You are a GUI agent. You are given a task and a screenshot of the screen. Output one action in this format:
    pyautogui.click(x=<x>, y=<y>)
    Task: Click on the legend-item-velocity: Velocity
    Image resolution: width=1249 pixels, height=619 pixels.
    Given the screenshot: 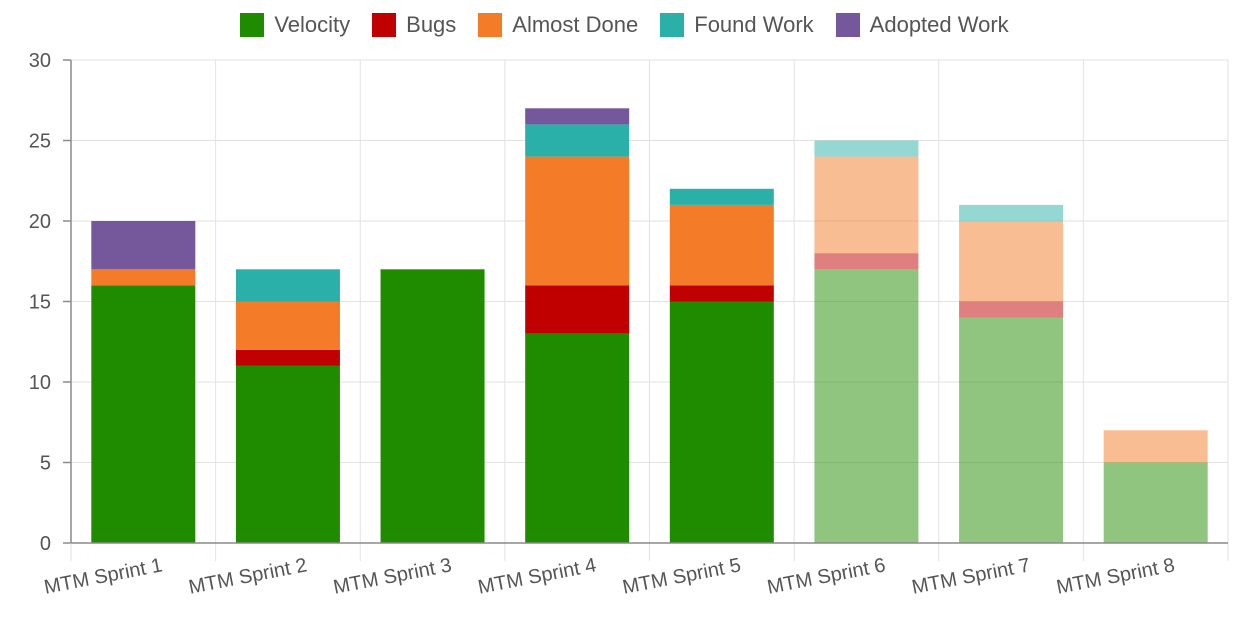 What is the action you would take?
    pyautogui.click(x=295, y=25)
    